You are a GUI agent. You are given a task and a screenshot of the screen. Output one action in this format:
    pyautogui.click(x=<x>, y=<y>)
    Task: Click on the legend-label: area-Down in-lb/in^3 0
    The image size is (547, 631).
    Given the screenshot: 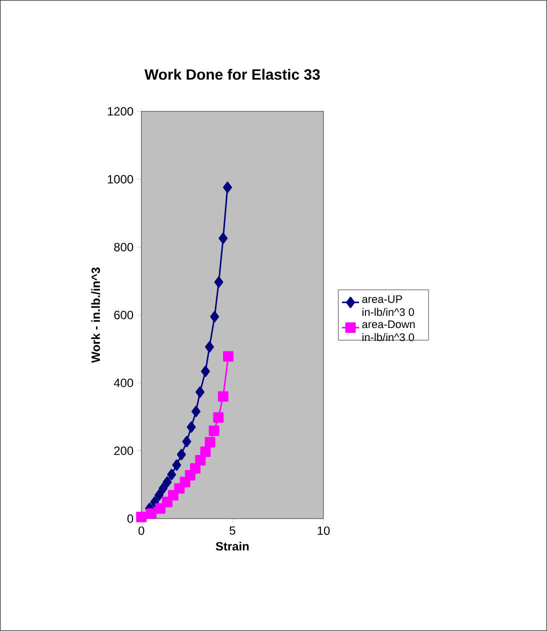 What is the action you would take?
    pyautogui.click(x=388, y=331)
    